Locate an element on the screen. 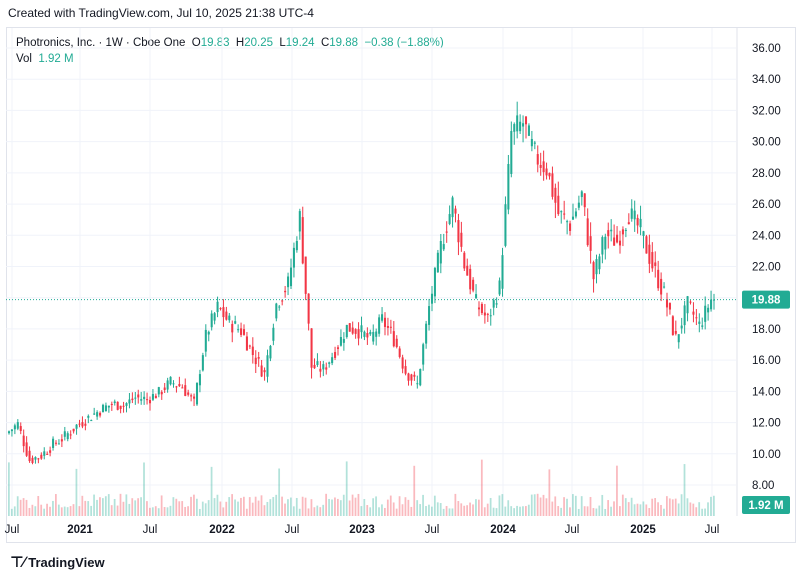 The height and width of the screenshot is (579, 805). legend-symbol: Photronics, Inc. · 1W · Cboe One is located at coordinates (101, 43).